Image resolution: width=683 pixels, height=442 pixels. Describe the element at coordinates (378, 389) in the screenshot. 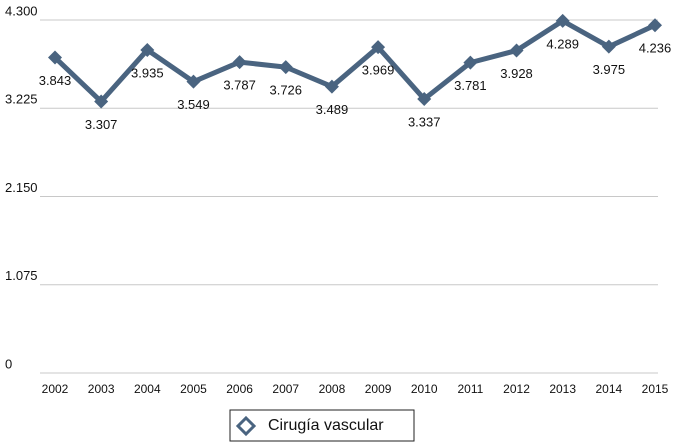

I see `x-tick-label: 2009` at that location.